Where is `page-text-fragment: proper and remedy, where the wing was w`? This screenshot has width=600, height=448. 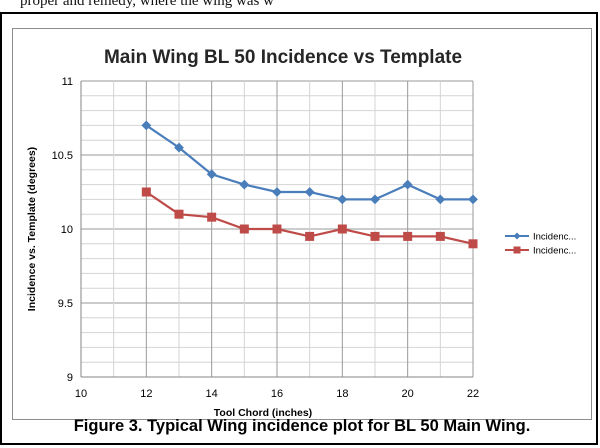
page-text-fragment: proper and remedy, where the wing was w is located at coordinates (300, 7).